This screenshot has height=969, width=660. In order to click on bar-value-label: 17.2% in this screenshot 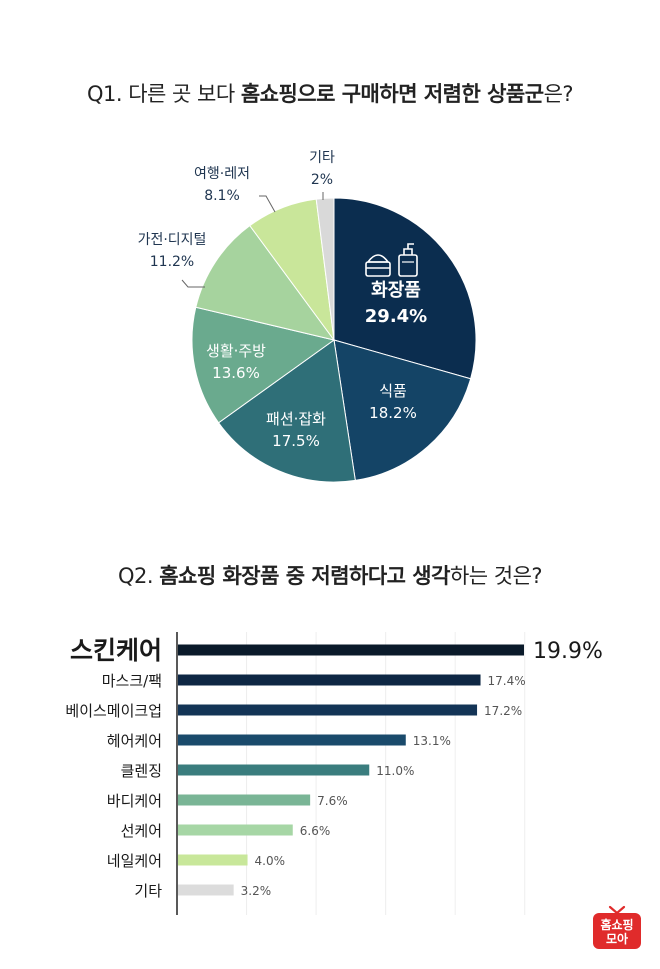, I will do `click(503, 711)`.